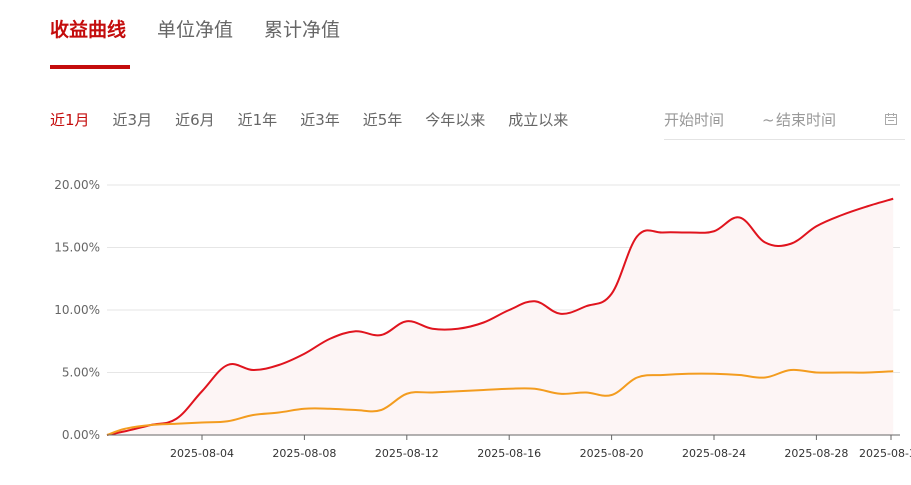  I want to click on calendar-icon, so click(891, 119).